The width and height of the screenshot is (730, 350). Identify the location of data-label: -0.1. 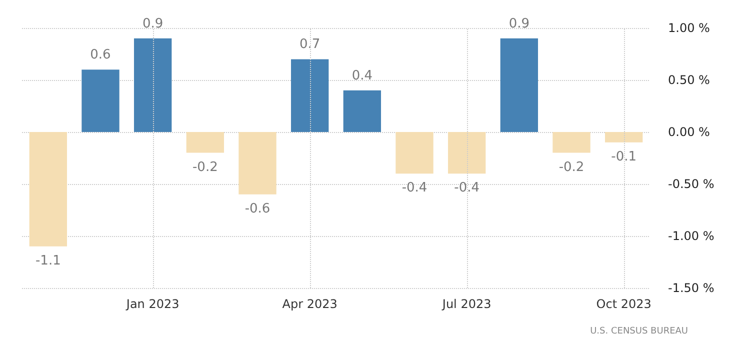
(624, 156).